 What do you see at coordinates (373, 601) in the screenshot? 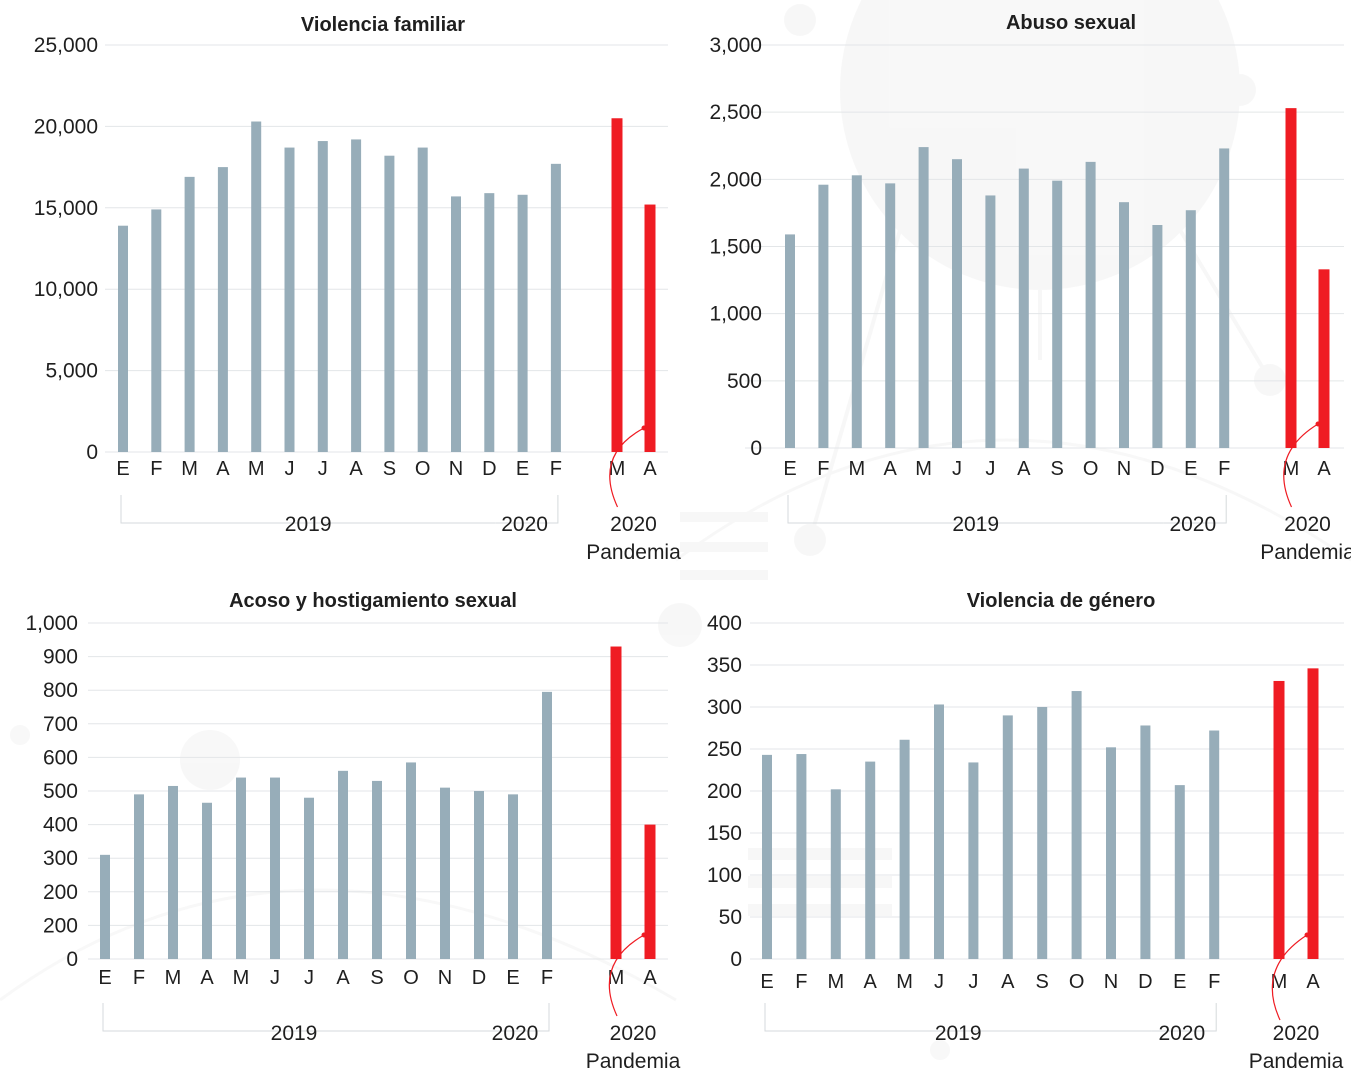
I see `chart-title: Acoso y hostigamiento sexual` at bounding box center [373, 601].